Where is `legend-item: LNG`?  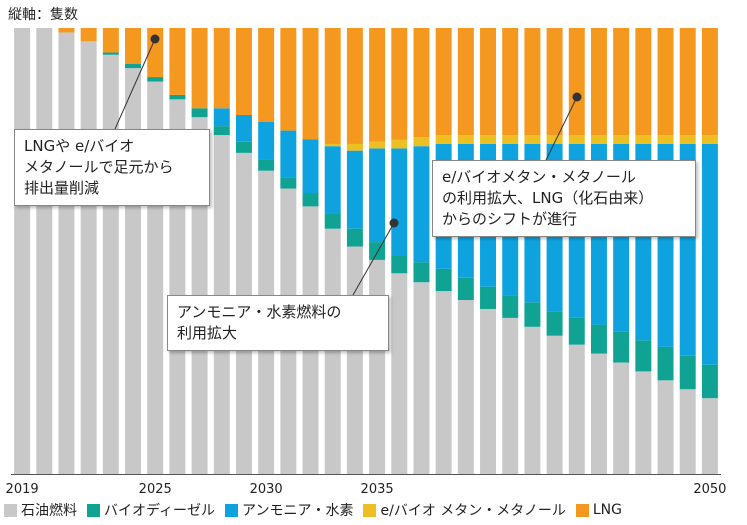
legend-item: LNG is located at coordinates (598, 510).